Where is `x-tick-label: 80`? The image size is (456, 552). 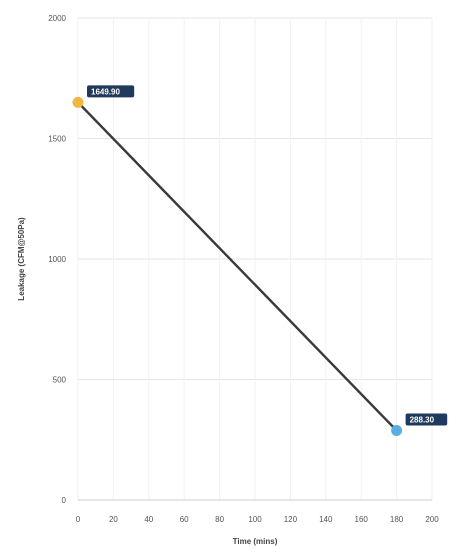
x-tick-label: 80 is located at coordinates (219, 519).